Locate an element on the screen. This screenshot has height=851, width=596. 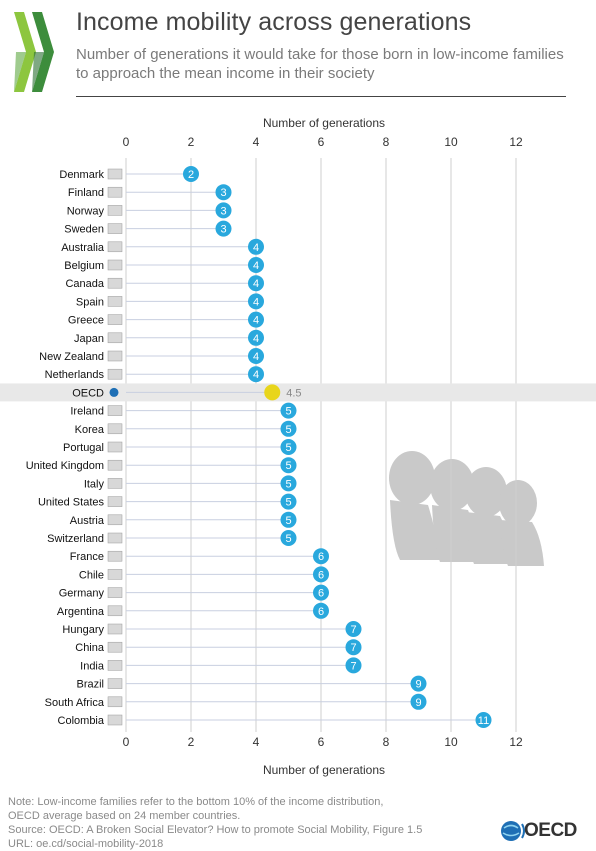
x-tick-label-bottom: 8 is located at coordinates (386, 742).